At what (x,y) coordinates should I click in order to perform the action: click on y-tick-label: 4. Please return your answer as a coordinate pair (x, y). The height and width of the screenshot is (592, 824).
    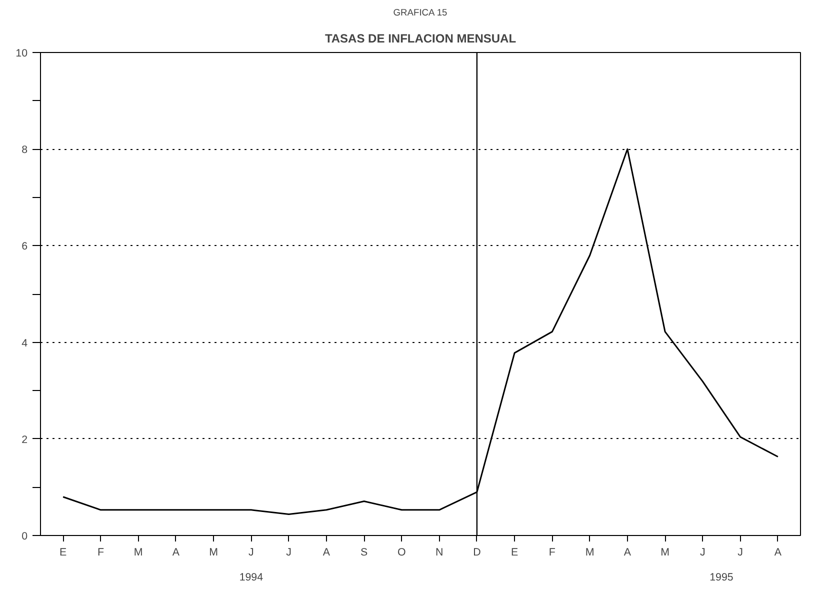
    Looking at the image, I should click on (25, 343).